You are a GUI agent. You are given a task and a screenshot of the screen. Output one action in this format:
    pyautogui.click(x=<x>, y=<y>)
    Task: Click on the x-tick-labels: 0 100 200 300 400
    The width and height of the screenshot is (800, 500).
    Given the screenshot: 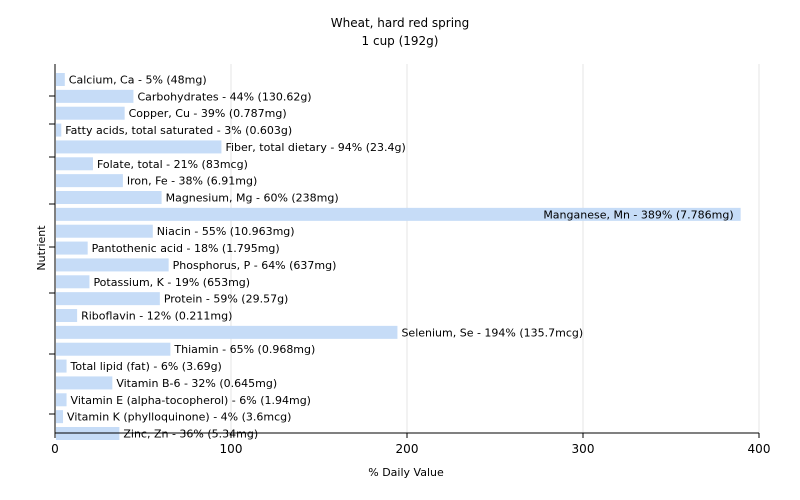 What is the action you would take?
    pyautogui.click(x=410, y=449)
    